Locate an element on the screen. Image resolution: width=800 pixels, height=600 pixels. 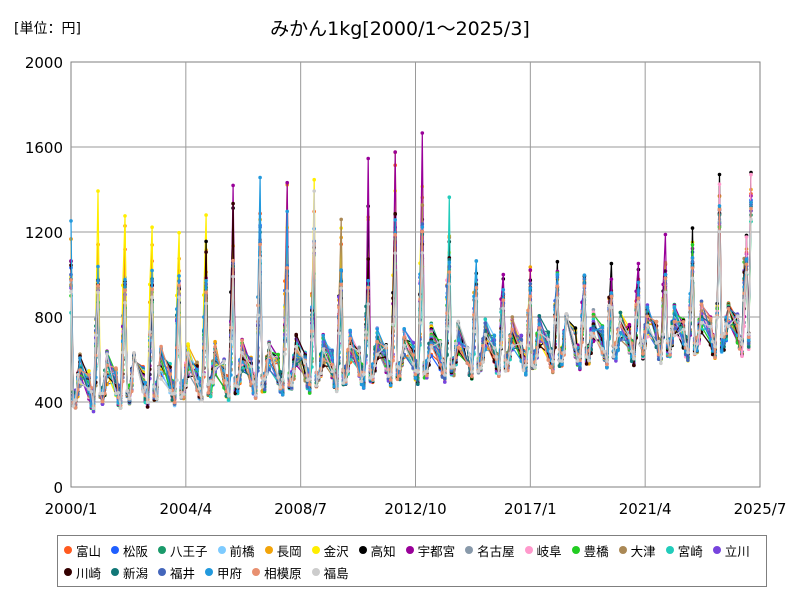
x-tick-label: 2004/4 is located at coordinates (185, 509).